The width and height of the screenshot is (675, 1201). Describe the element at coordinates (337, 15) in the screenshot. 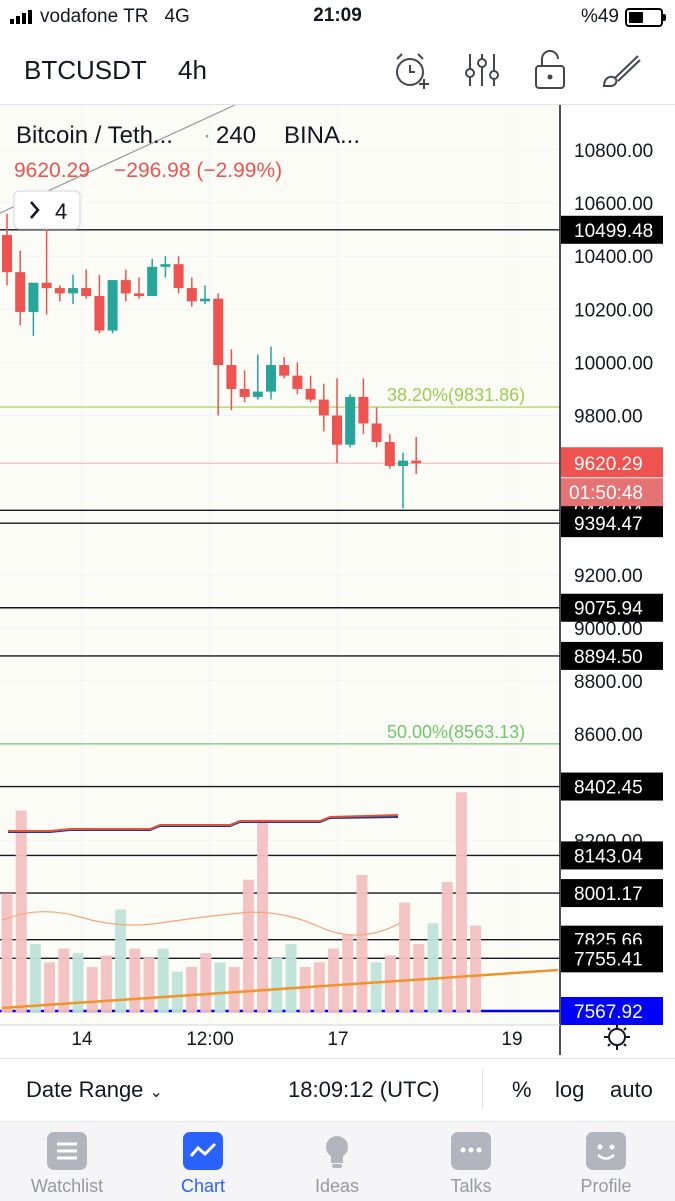

I see `status-time: 21:09` at that location.